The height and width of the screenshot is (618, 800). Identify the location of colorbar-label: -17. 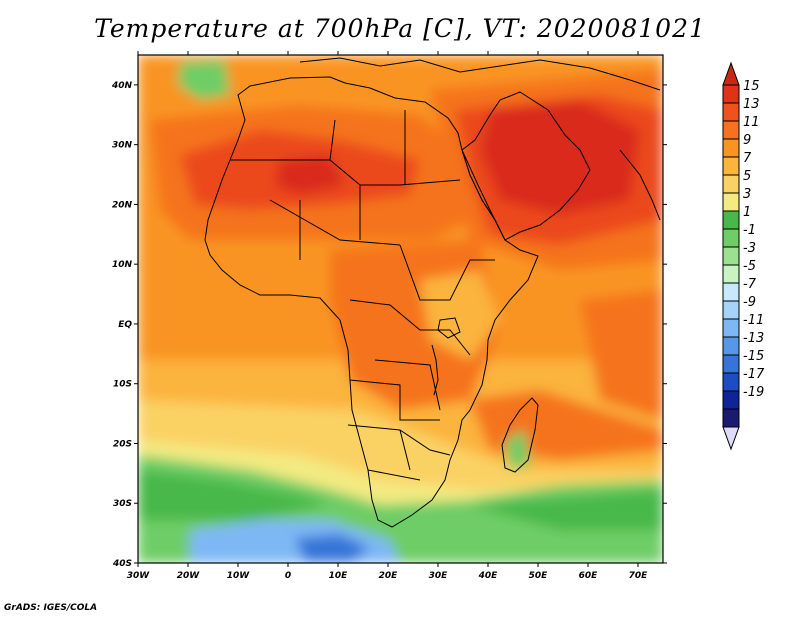
(754, 374).